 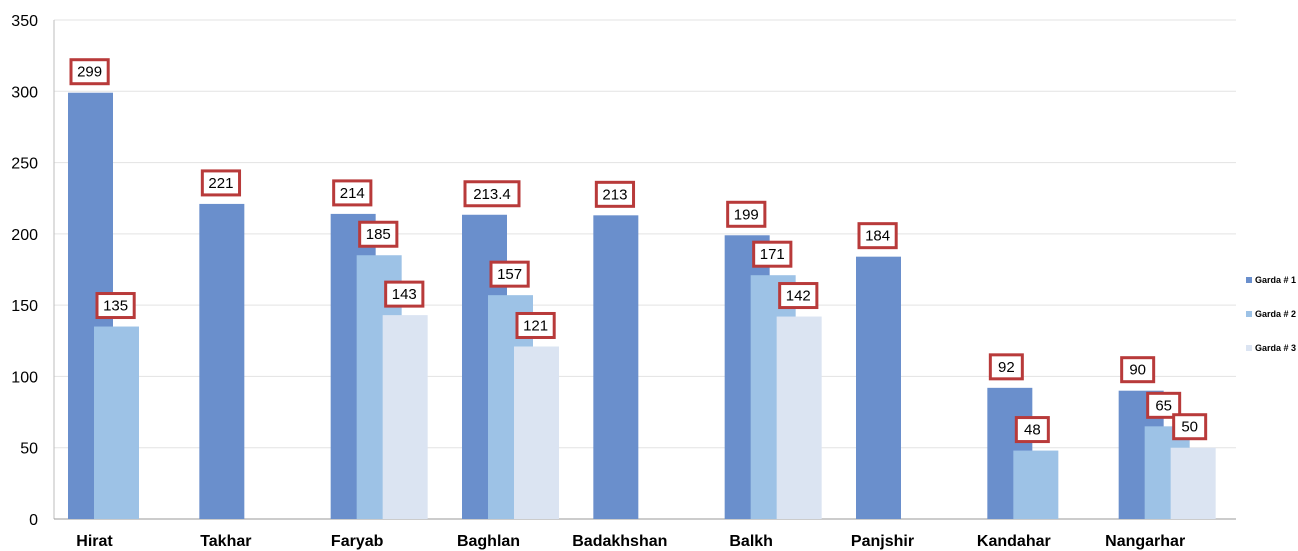 I want to click on legend: Garda # 1 Garda # 2 Garda # 3, so click(x=1271, y=314).